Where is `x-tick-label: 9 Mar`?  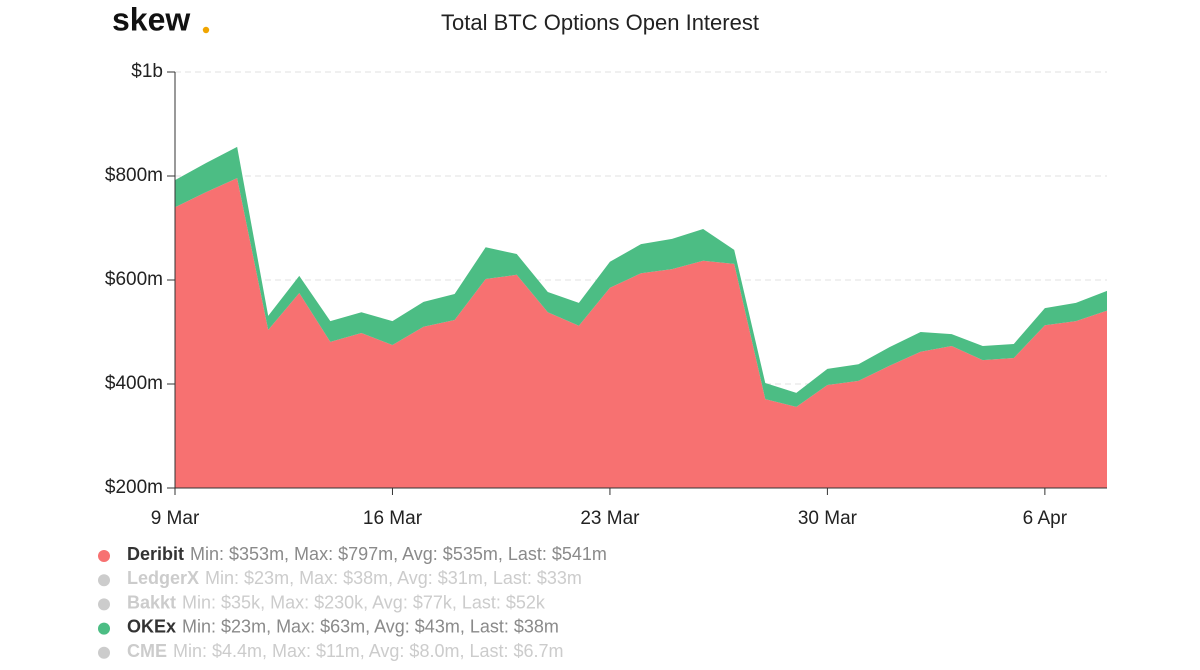
x-tick-label: 9 Mar is located at coordinates (175, 518).